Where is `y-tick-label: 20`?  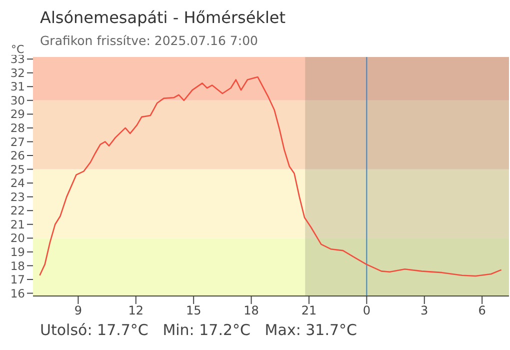 y-tick-label: 20 is located at coordinates (17, 238).